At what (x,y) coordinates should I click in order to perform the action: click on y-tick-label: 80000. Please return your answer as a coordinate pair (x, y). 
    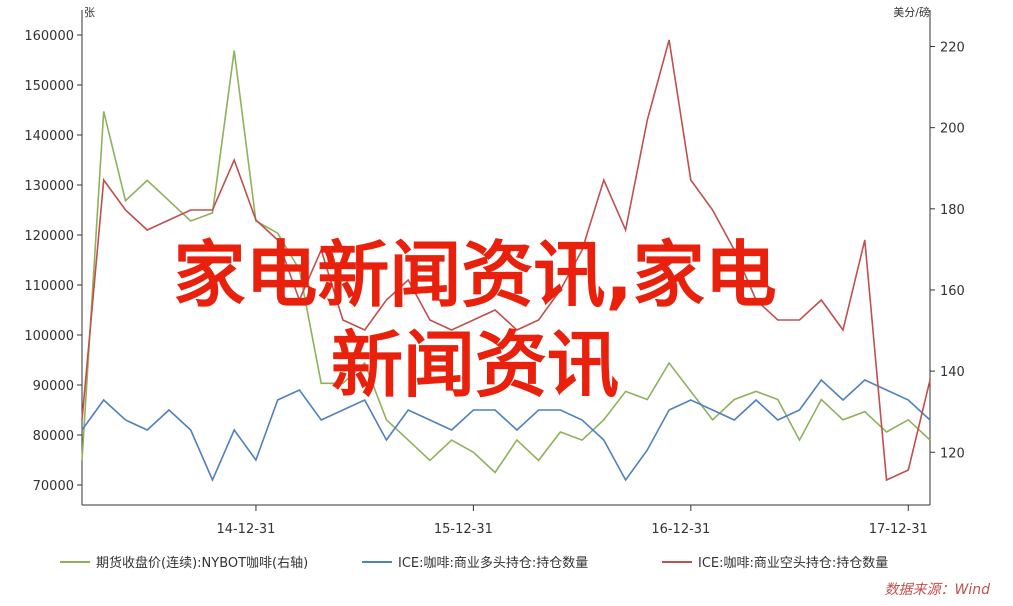
    Looking at the image, I should click on (53, 436).